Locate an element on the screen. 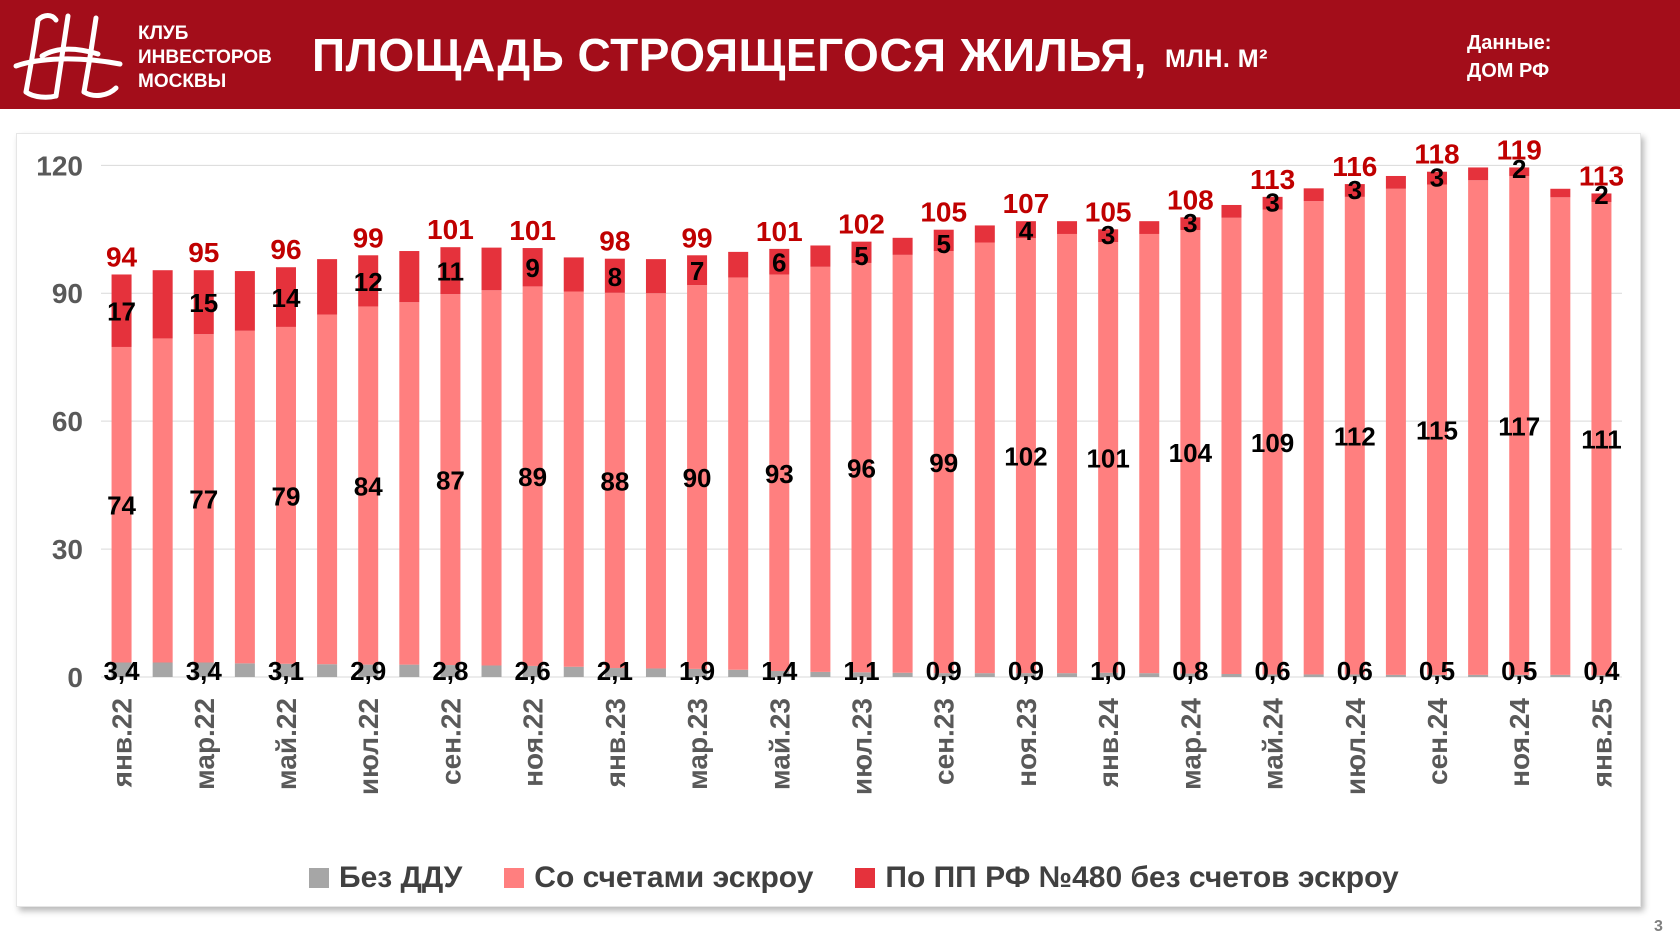 The image size is (1680, 945). data-label-pp480: 7 is located at coordinates (697, 271).